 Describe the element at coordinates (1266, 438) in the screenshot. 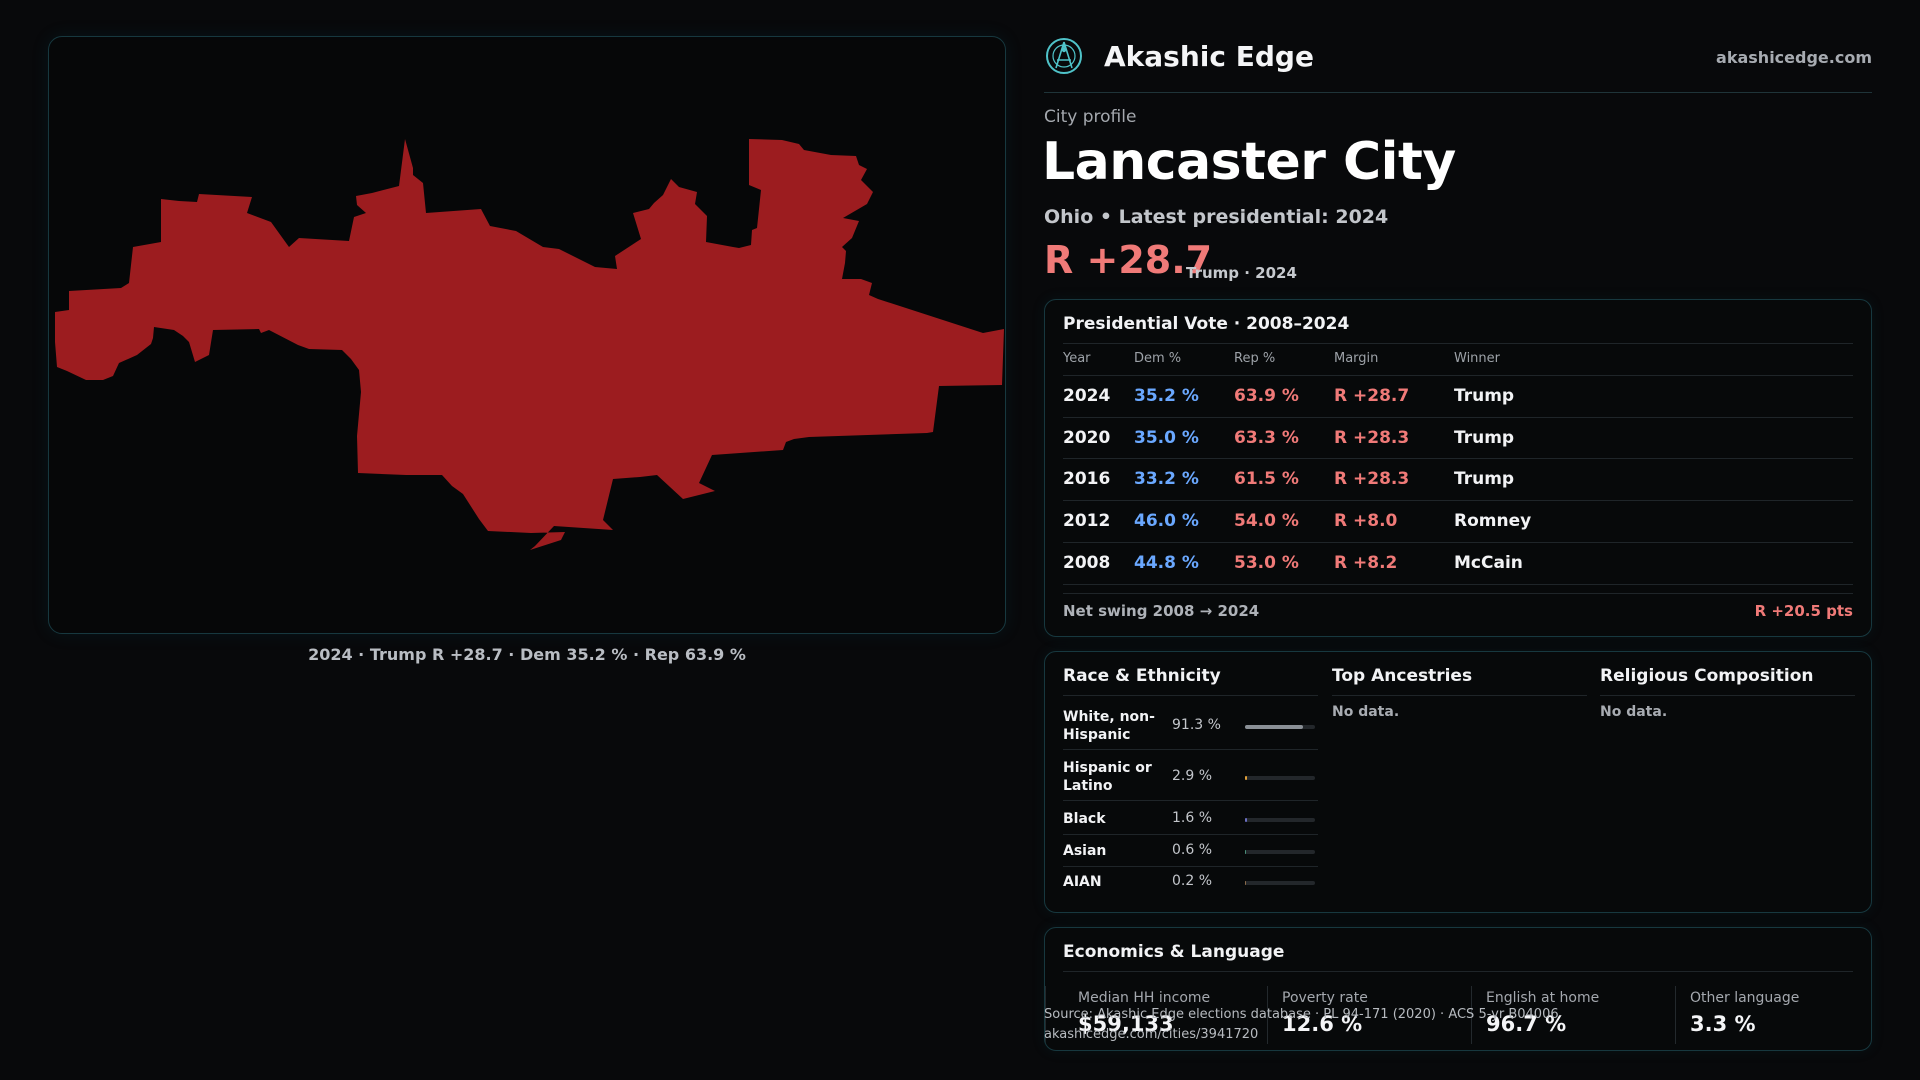

I see `table-cell-rep: 63.3 %` at that location.